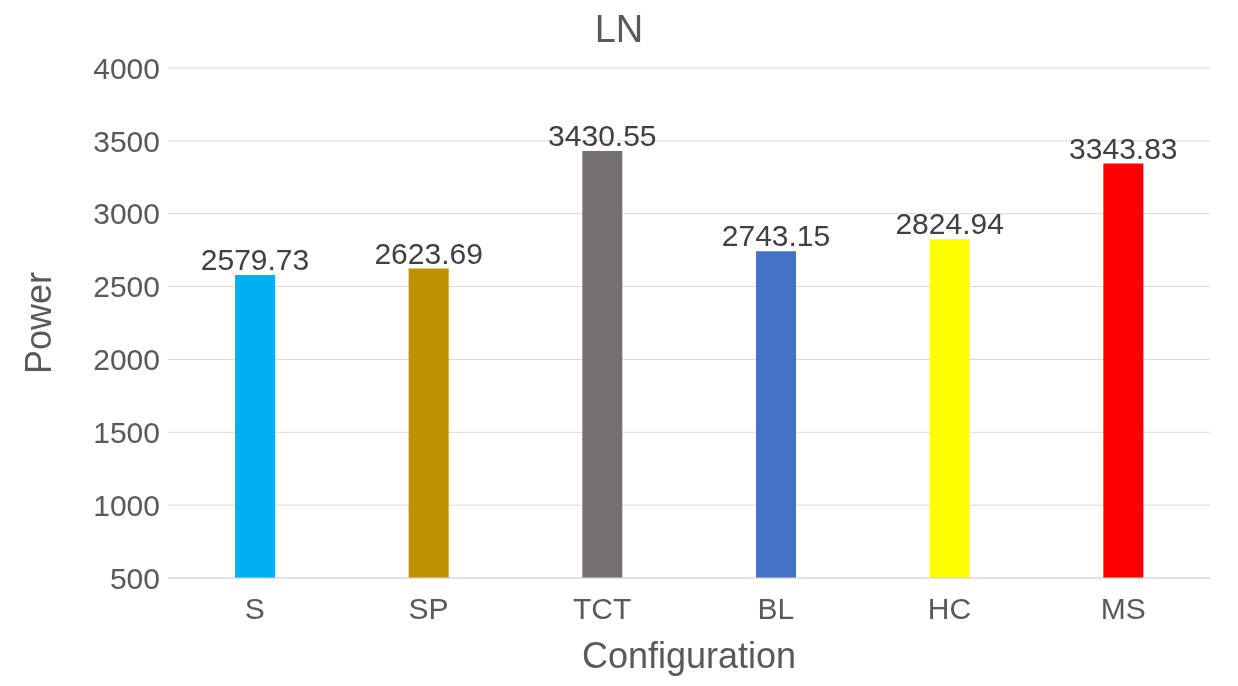 Image resolution: width=1238 pixels, height=686 pixels. What do you see at coordinates (126, 68) in the screenshot?
I see `y-tick-label: 4000` at bounding box center [126, 68].